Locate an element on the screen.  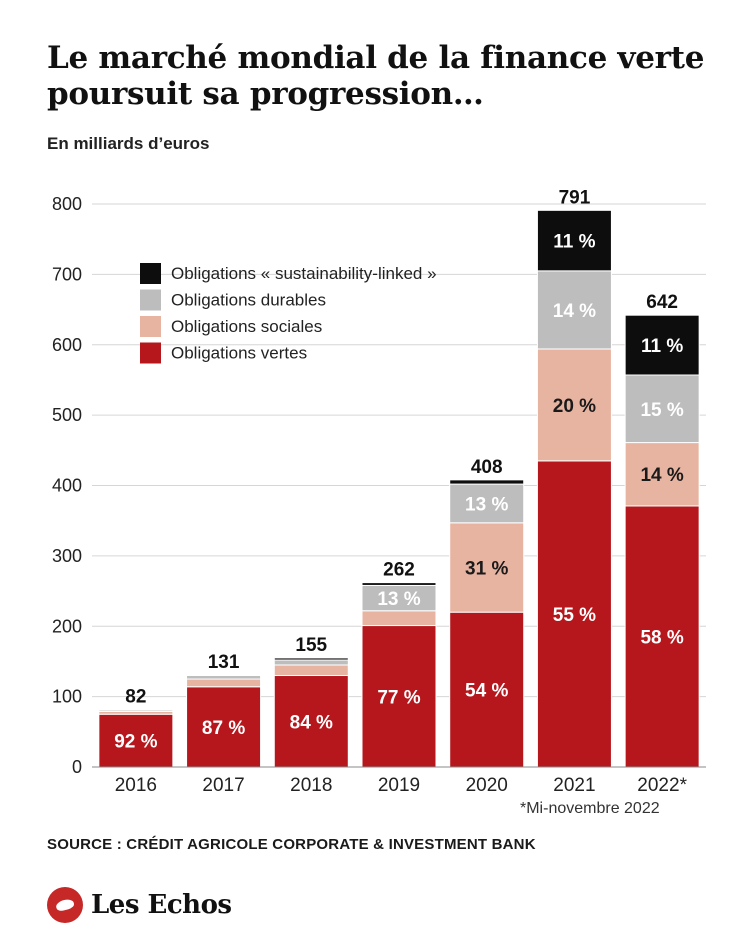
y-tick-label: 500 is located at coordinates (67, 415).